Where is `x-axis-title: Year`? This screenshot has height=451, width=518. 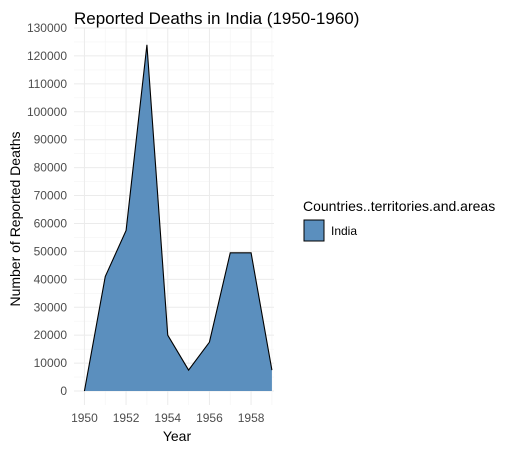 x-axis-title: Year is located at coordinates (177, 436).